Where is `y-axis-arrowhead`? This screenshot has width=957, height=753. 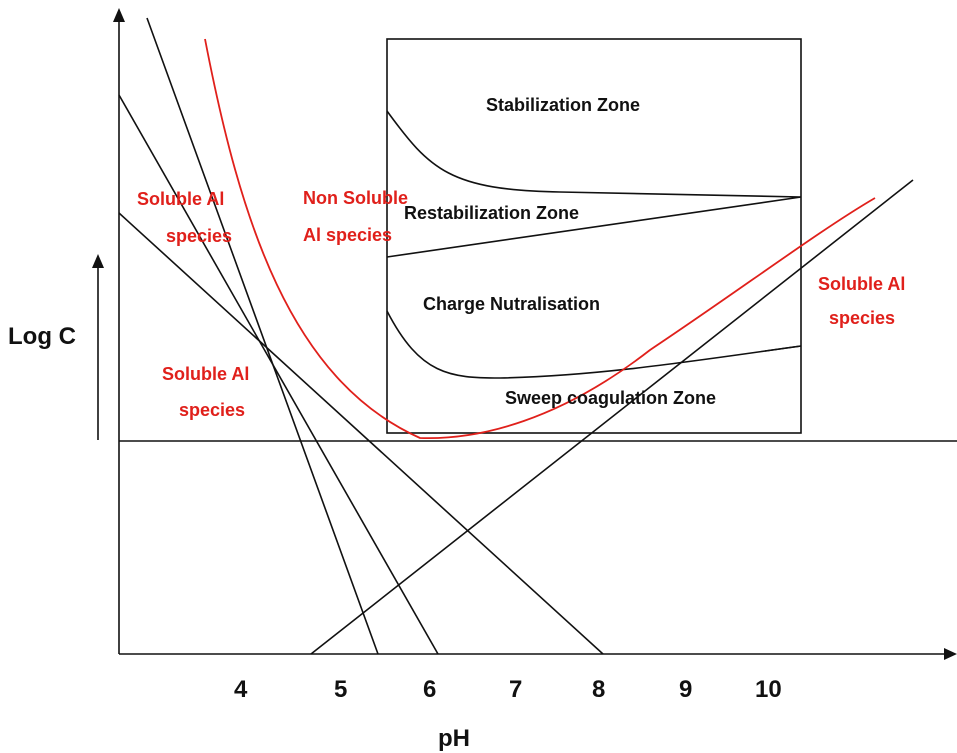
y-axis-arrowhead is located at coordinates (119, 15).